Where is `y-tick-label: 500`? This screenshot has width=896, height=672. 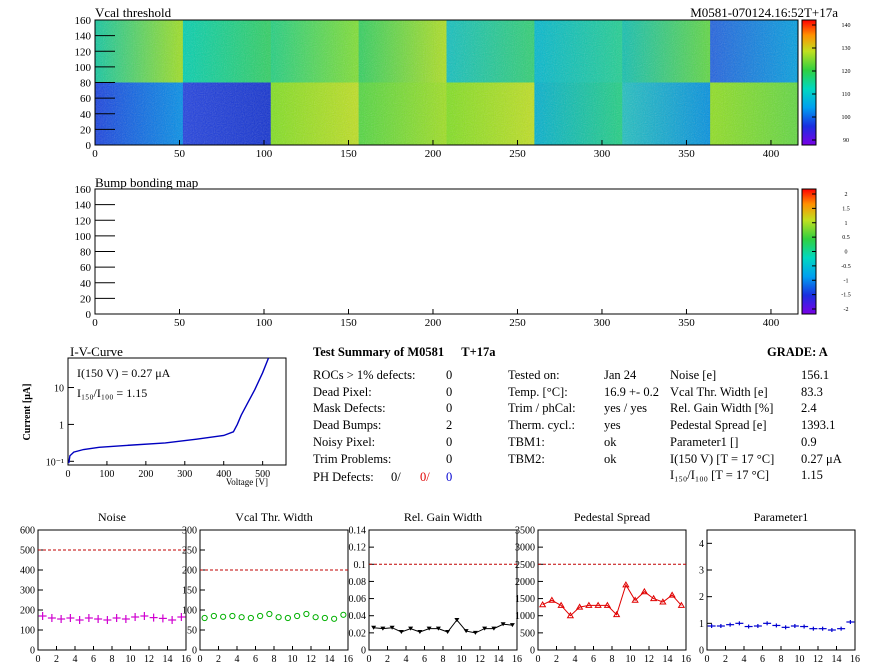
y-tick-label: 500 is located at coordinates (27, 551).